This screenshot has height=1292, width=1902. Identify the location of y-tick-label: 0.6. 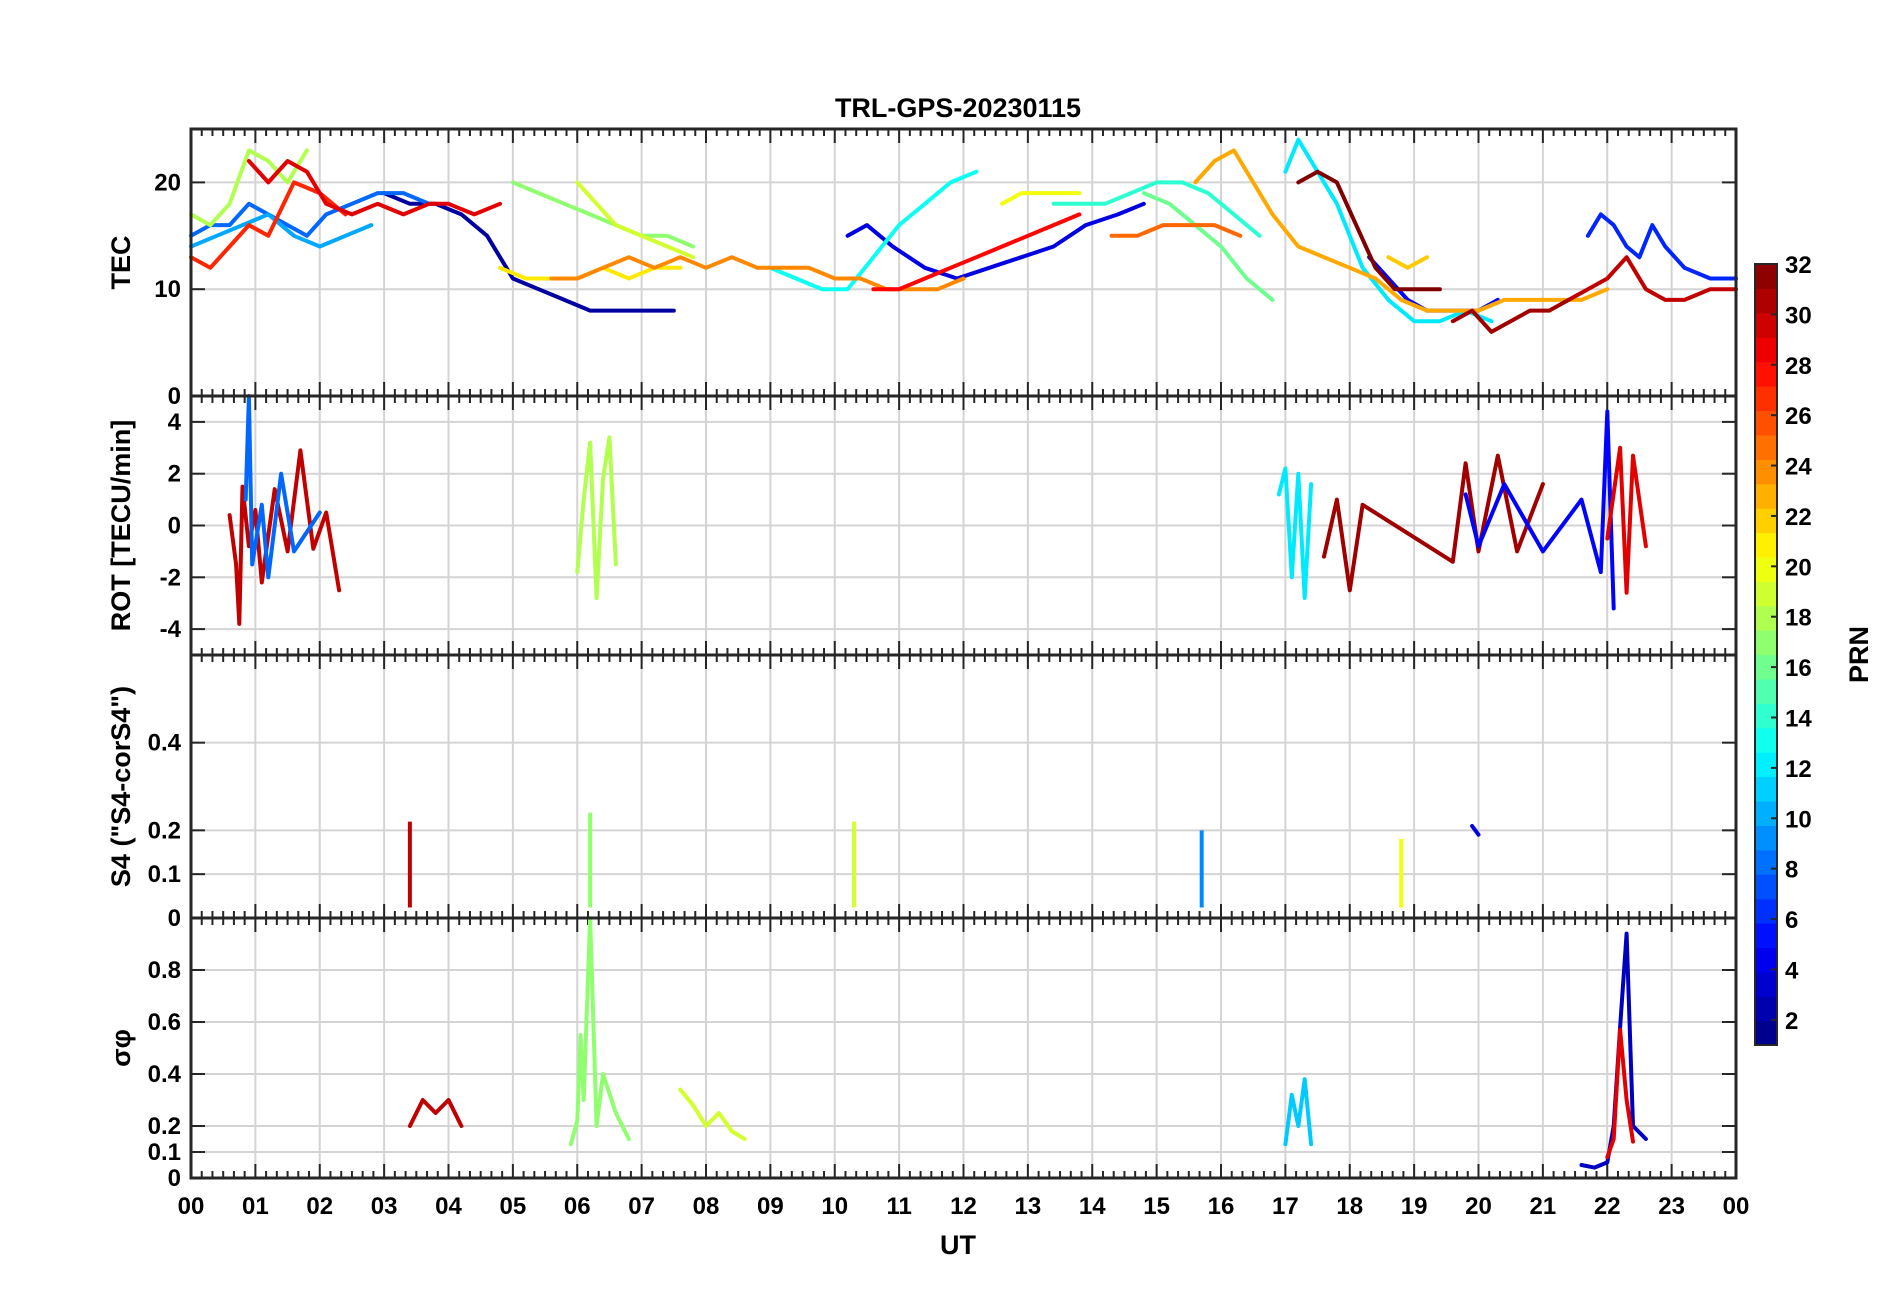
(164, 1022).